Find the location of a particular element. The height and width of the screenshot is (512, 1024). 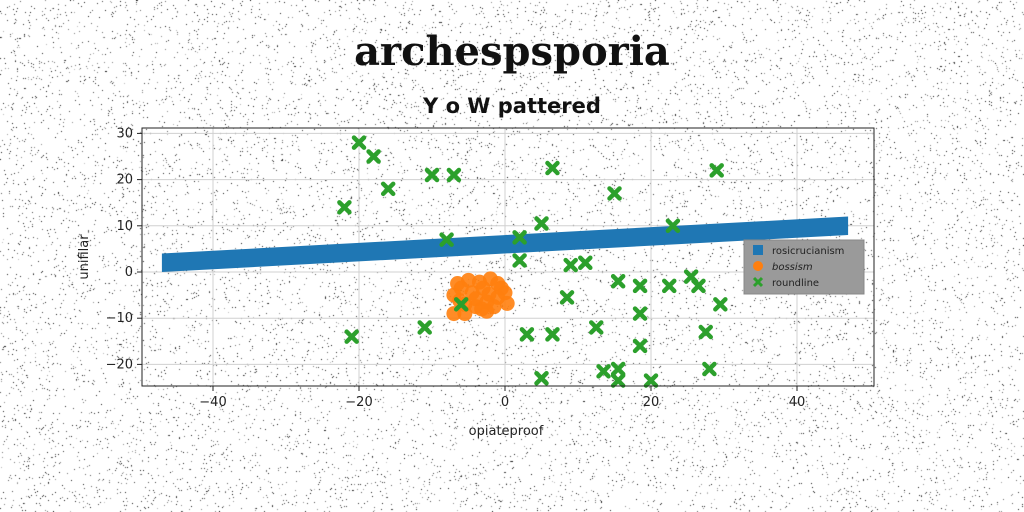

y-tick-label: 30 is located at coordinates (124, 133).